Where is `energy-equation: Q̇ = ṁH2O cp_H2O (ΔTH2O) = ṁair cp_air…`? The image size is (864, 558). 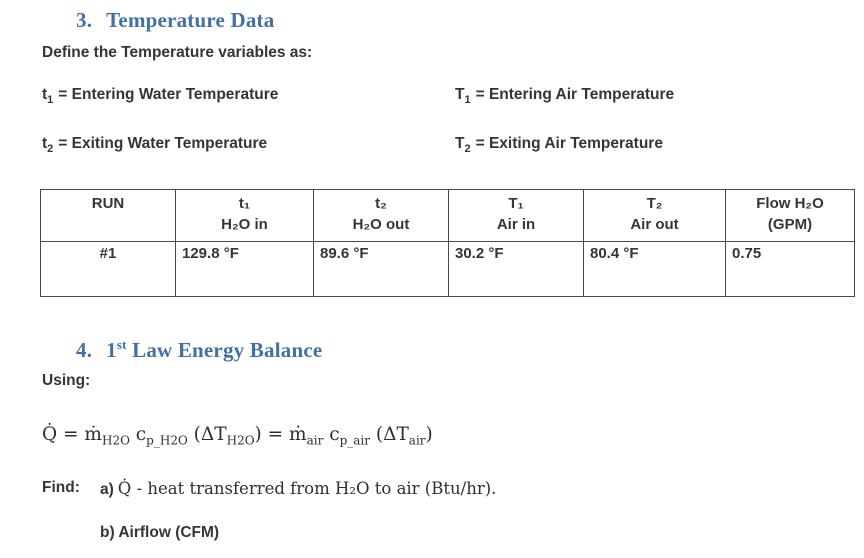
energy-equation: Q̇ = ṁH2O cp_H2O (ΔTH2O) = ṁair cp_air… is located at coordinates (237, 436).